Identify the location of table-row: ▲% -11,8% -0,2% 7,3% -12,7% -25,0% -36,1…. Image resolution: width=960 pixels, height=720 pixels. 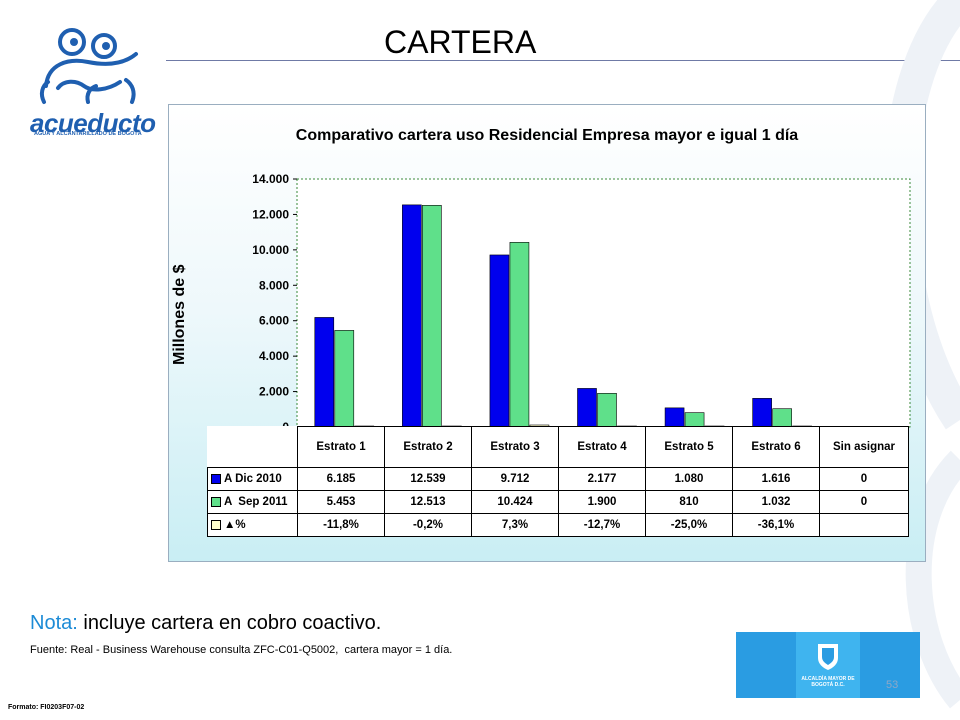
(558, 525).